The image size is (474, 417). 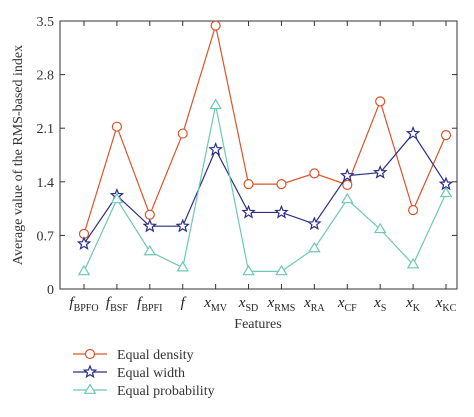 I want to click on category-subscript: MV, so click(x=219, y=308).